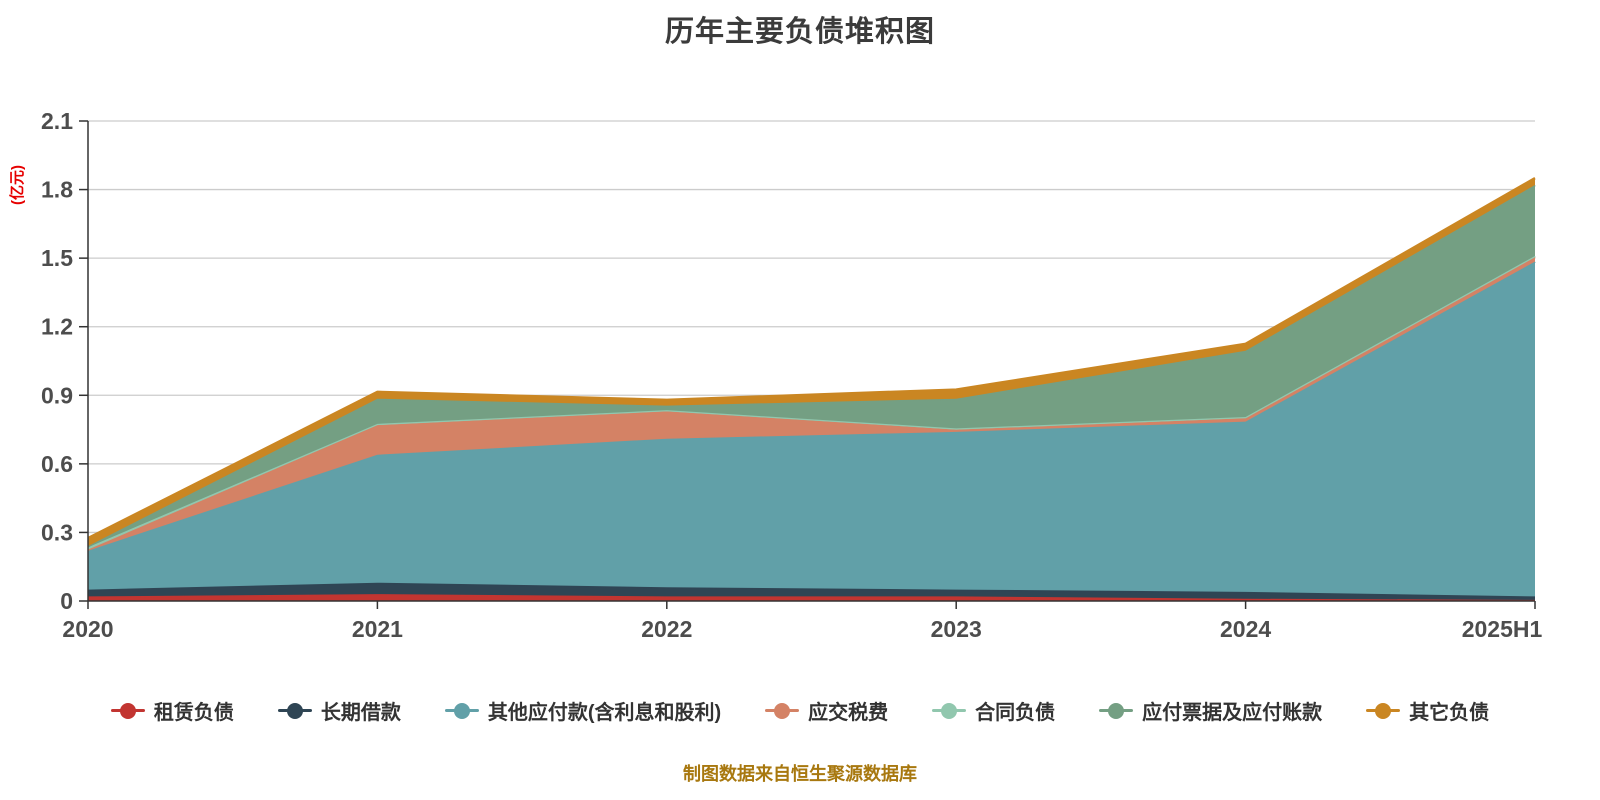 The image size is (1600, 800). Describe the element at coordinates (1449, 713) in the screenshot. I see `legend-label: 其它负债` at that location.